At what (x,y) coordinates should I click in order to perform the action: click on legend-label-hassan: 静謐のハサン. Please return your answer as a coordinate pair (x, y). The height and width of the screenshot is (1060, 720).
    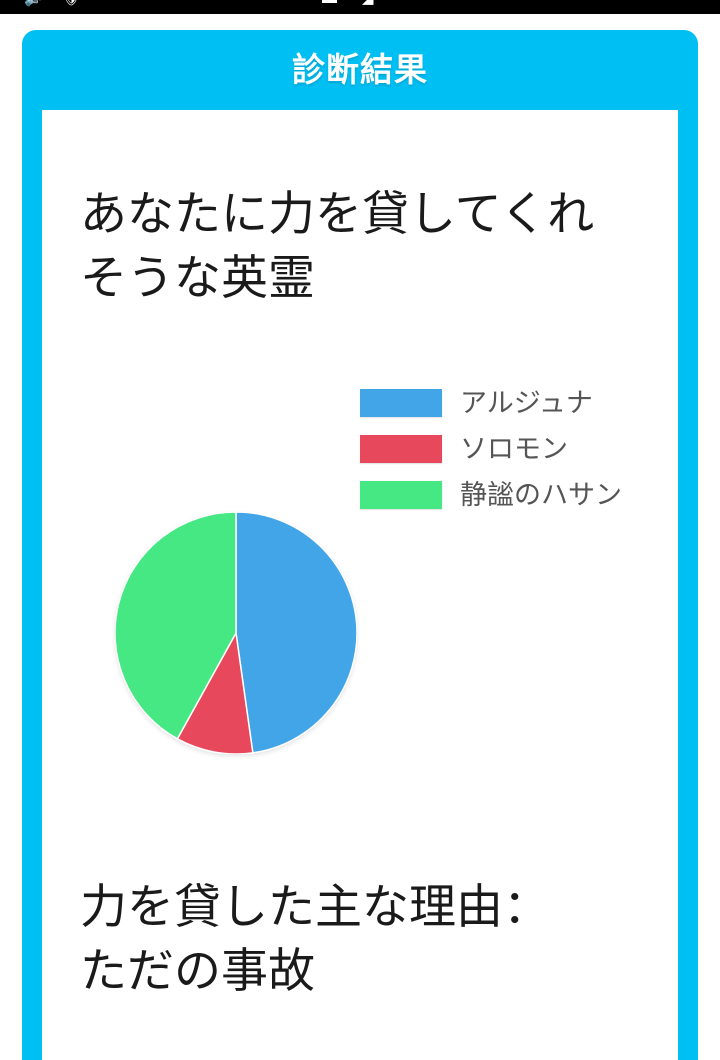
    Looking at the image, I should click on (541, 495).